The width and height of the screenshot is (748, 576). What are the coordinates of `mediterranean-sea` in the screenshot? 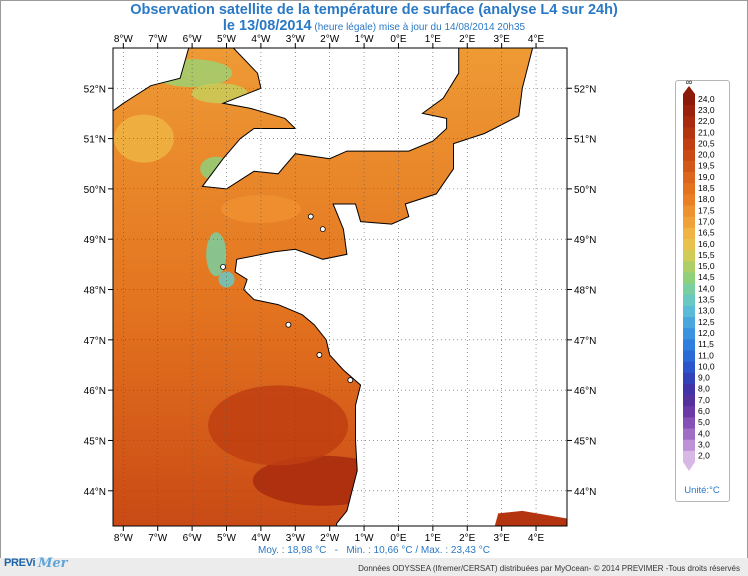 It's located at (530, 518).